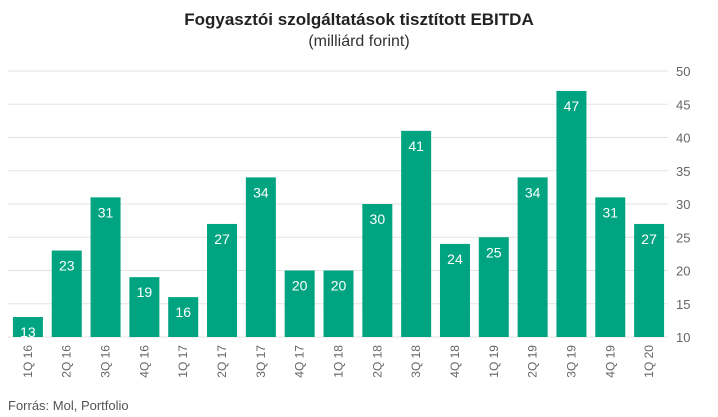 This screenshot has height=417, width=718. I want to click on y-tick-label: 45, so click(683, 104).